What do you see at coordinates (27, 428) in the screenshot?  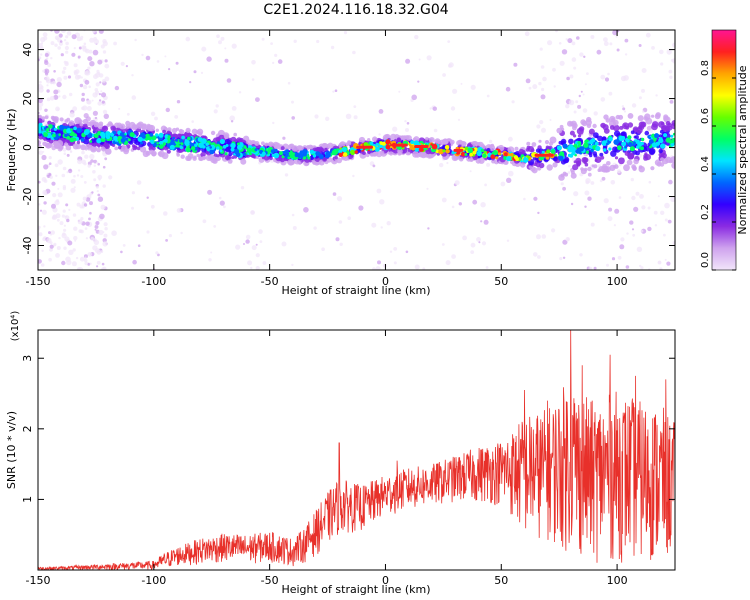 I see `y-tick-label: 2` at bounding box center [27, 428].